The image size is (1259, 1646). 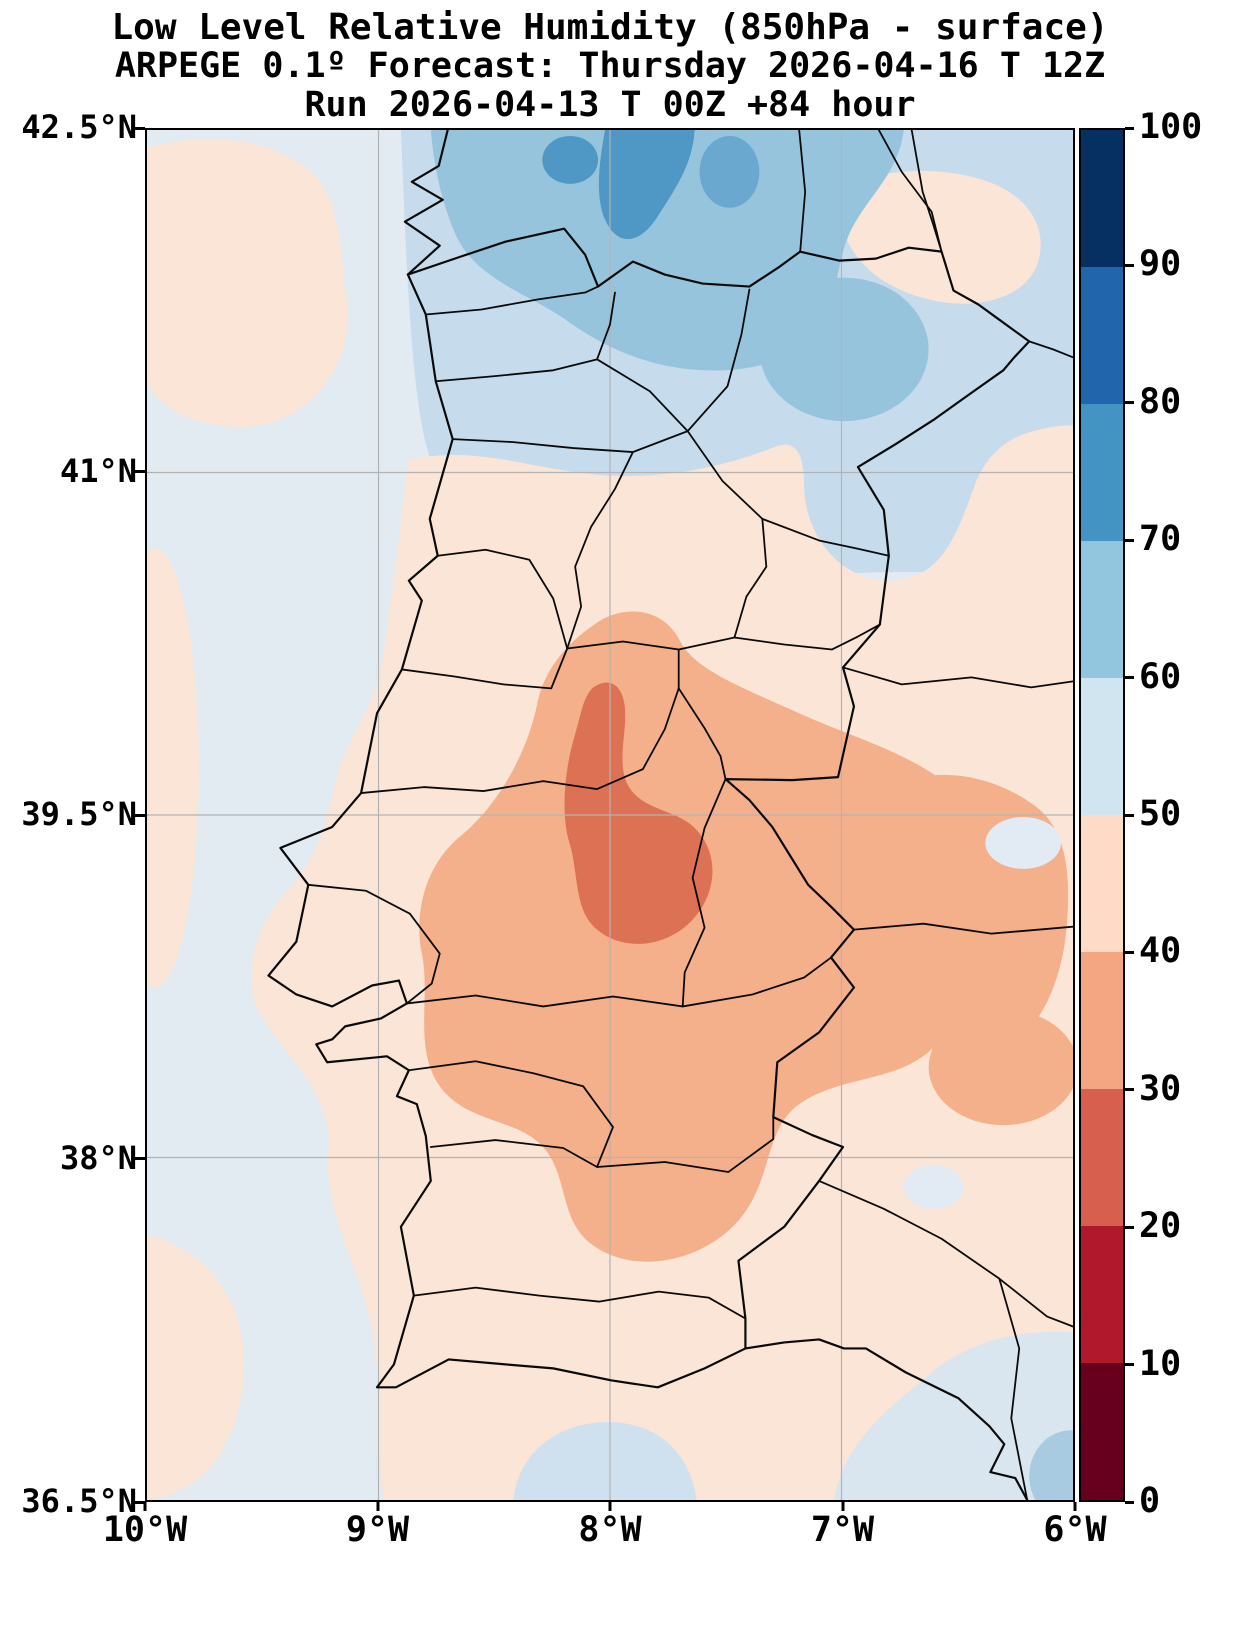 What do you see at coordinates (1150, 1501) in the screenshot?
I see `colorbar-tick-label: 0` at bounding box center [1150, 1501].